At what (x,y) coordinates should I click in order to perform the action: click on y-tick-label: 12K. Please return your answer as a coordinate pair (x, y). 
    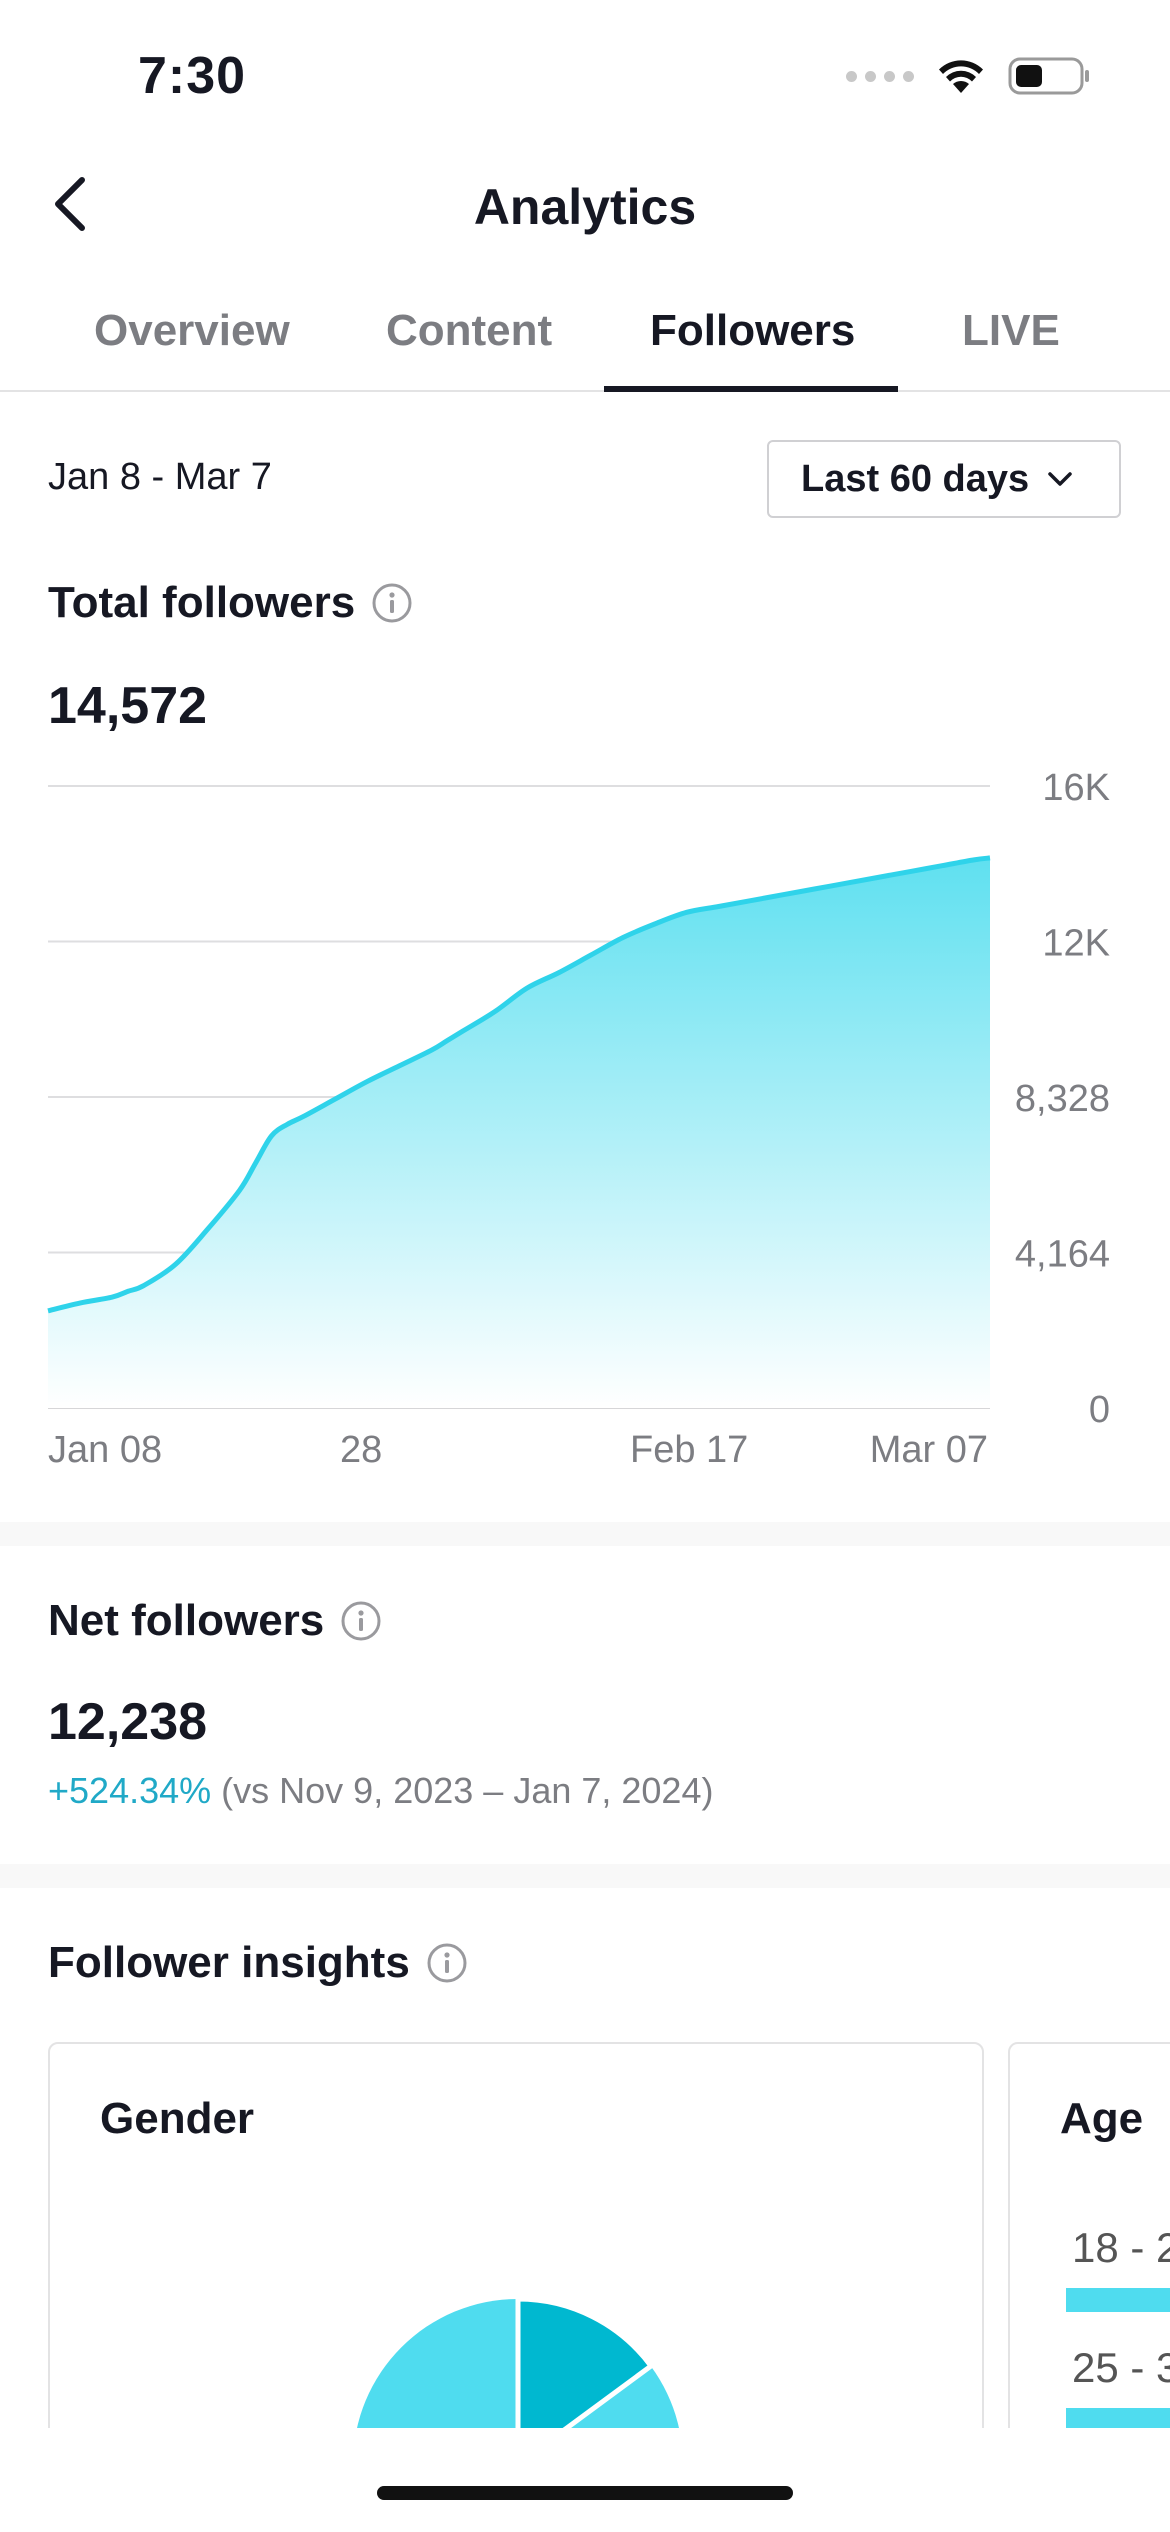
    Looking at the image, I should click on (1076, 944).